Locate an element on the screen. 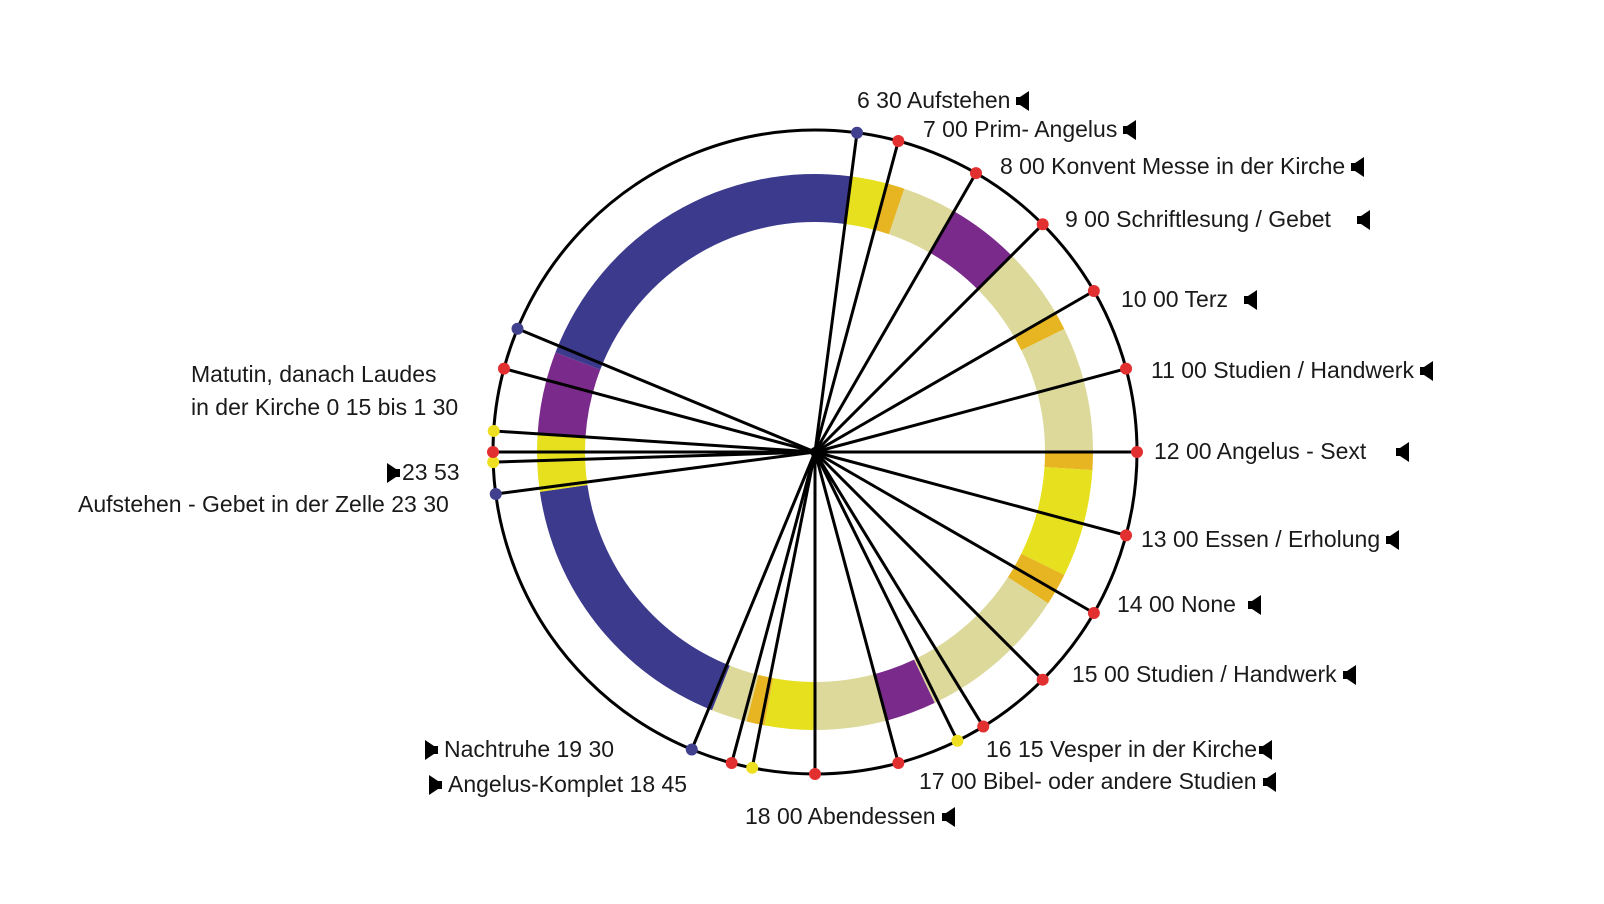 The image size is (1604, 904). label-text: 12 00 Angelus - Sext is located at coordinates (1260, 451).